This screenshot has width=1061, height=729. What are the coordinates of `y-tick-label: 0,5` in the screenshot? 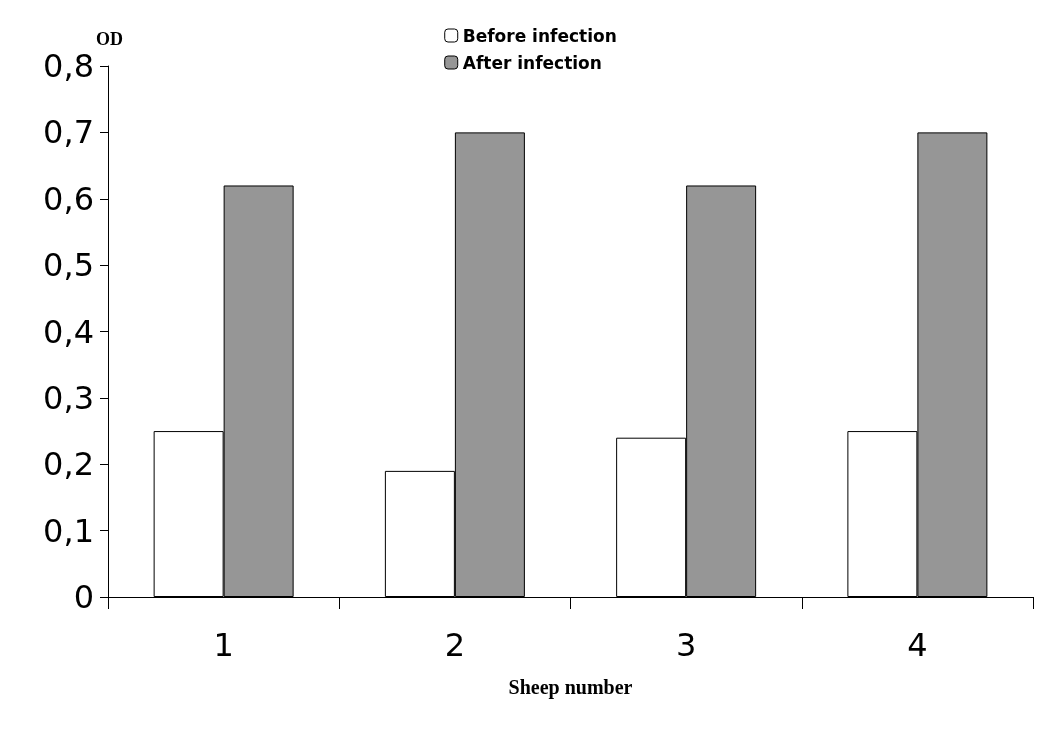 It's located at (68, 265).